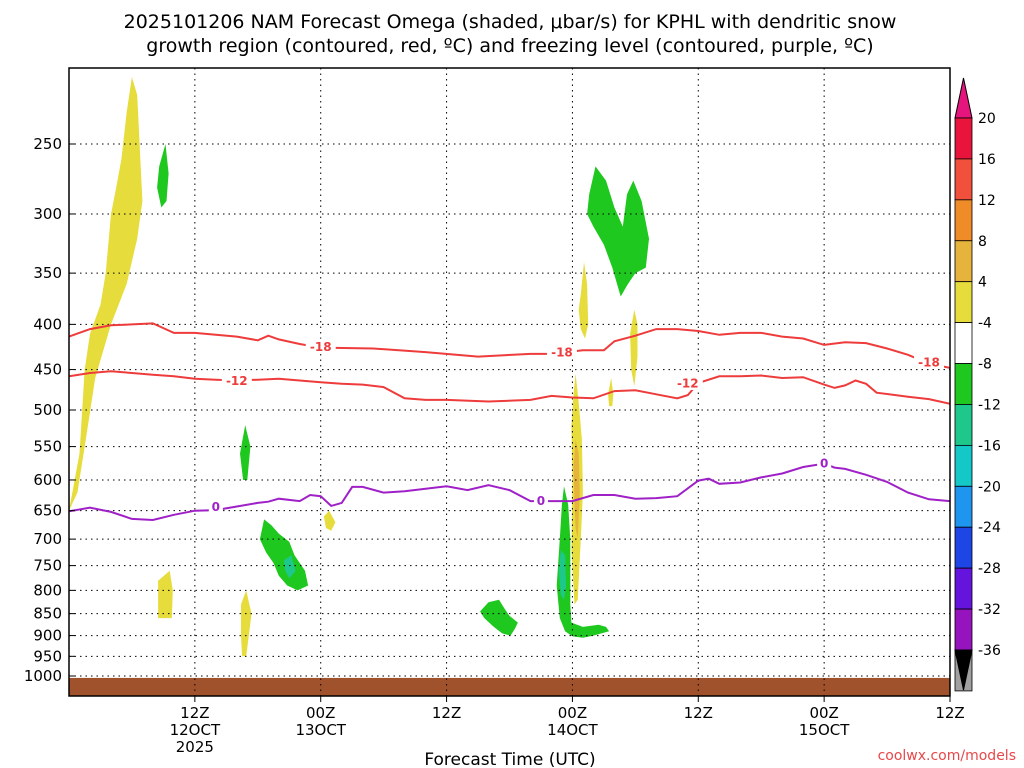  I want to click on x-tick-label-54-1: 00Z, so click(572, 713).